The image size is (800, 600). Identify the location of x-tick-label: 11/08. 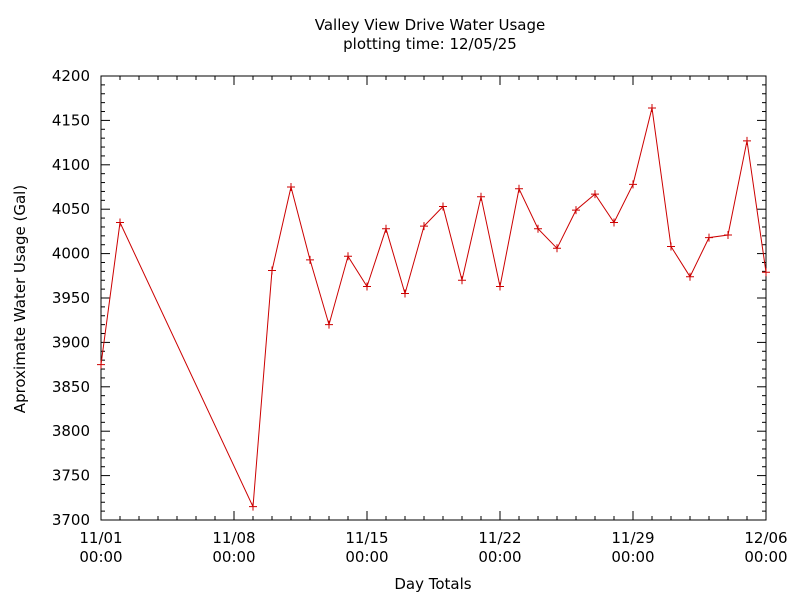
(233, 538).